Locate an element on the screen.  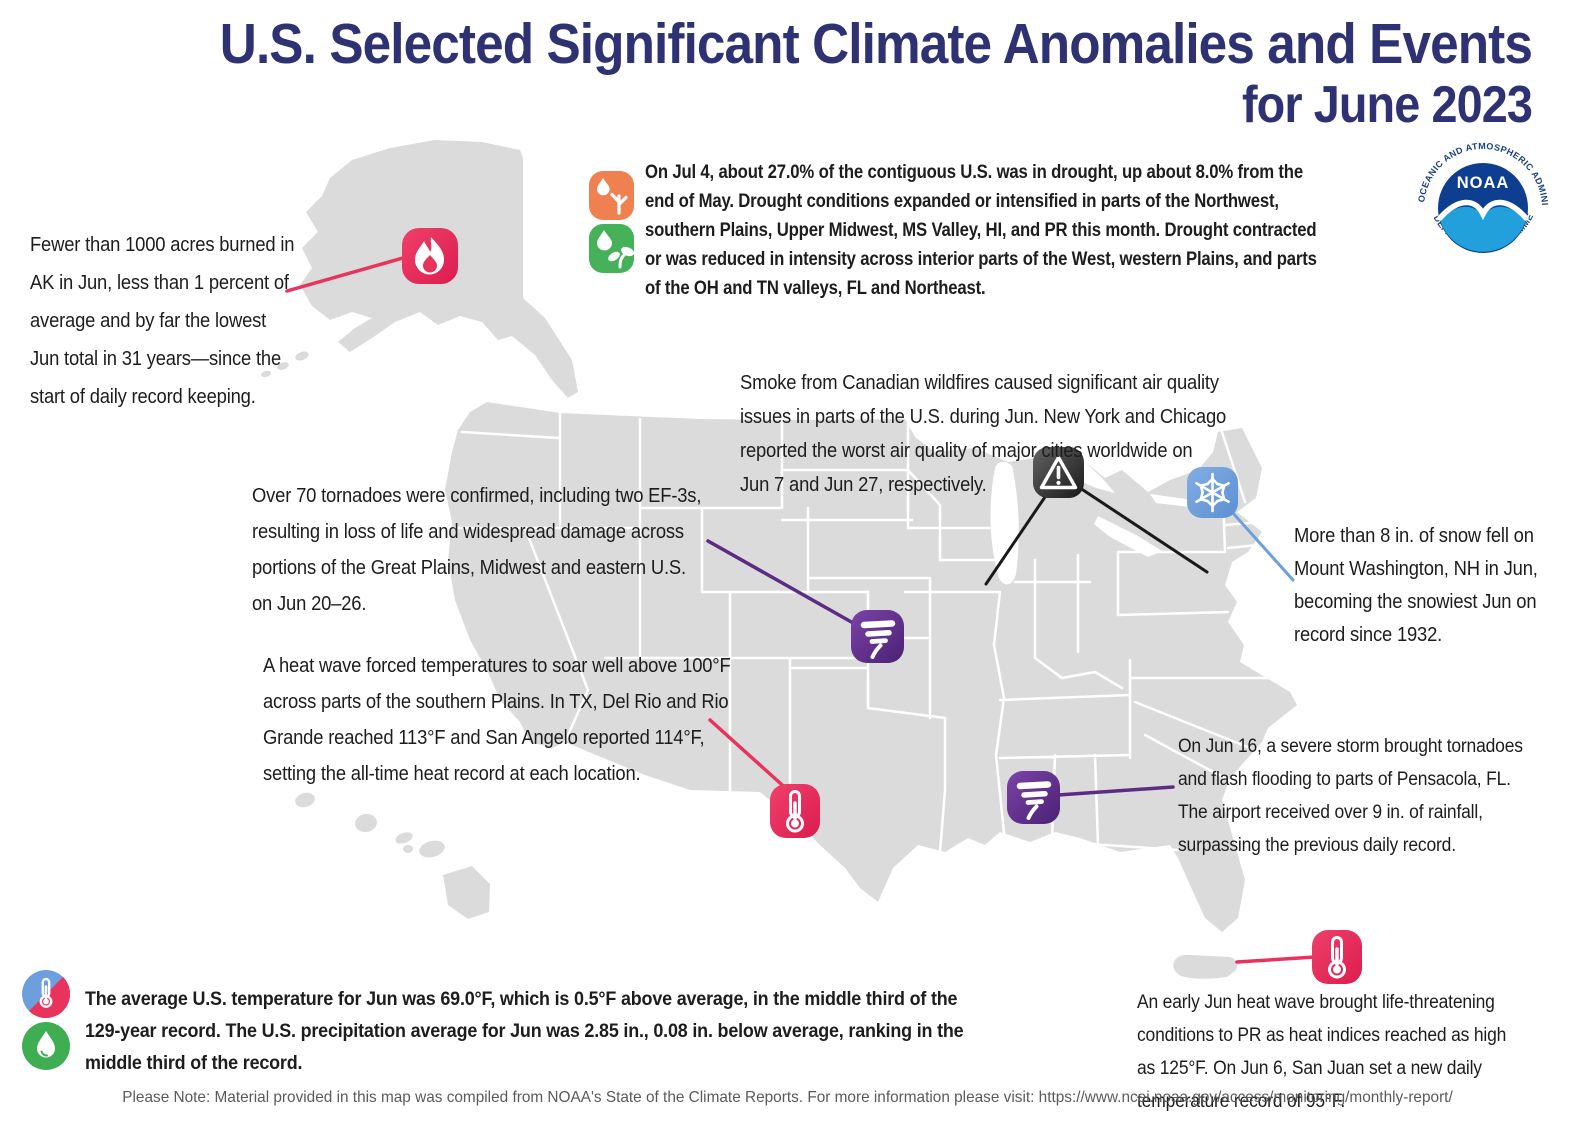
wet-icon is located at coordinates (611, 248).